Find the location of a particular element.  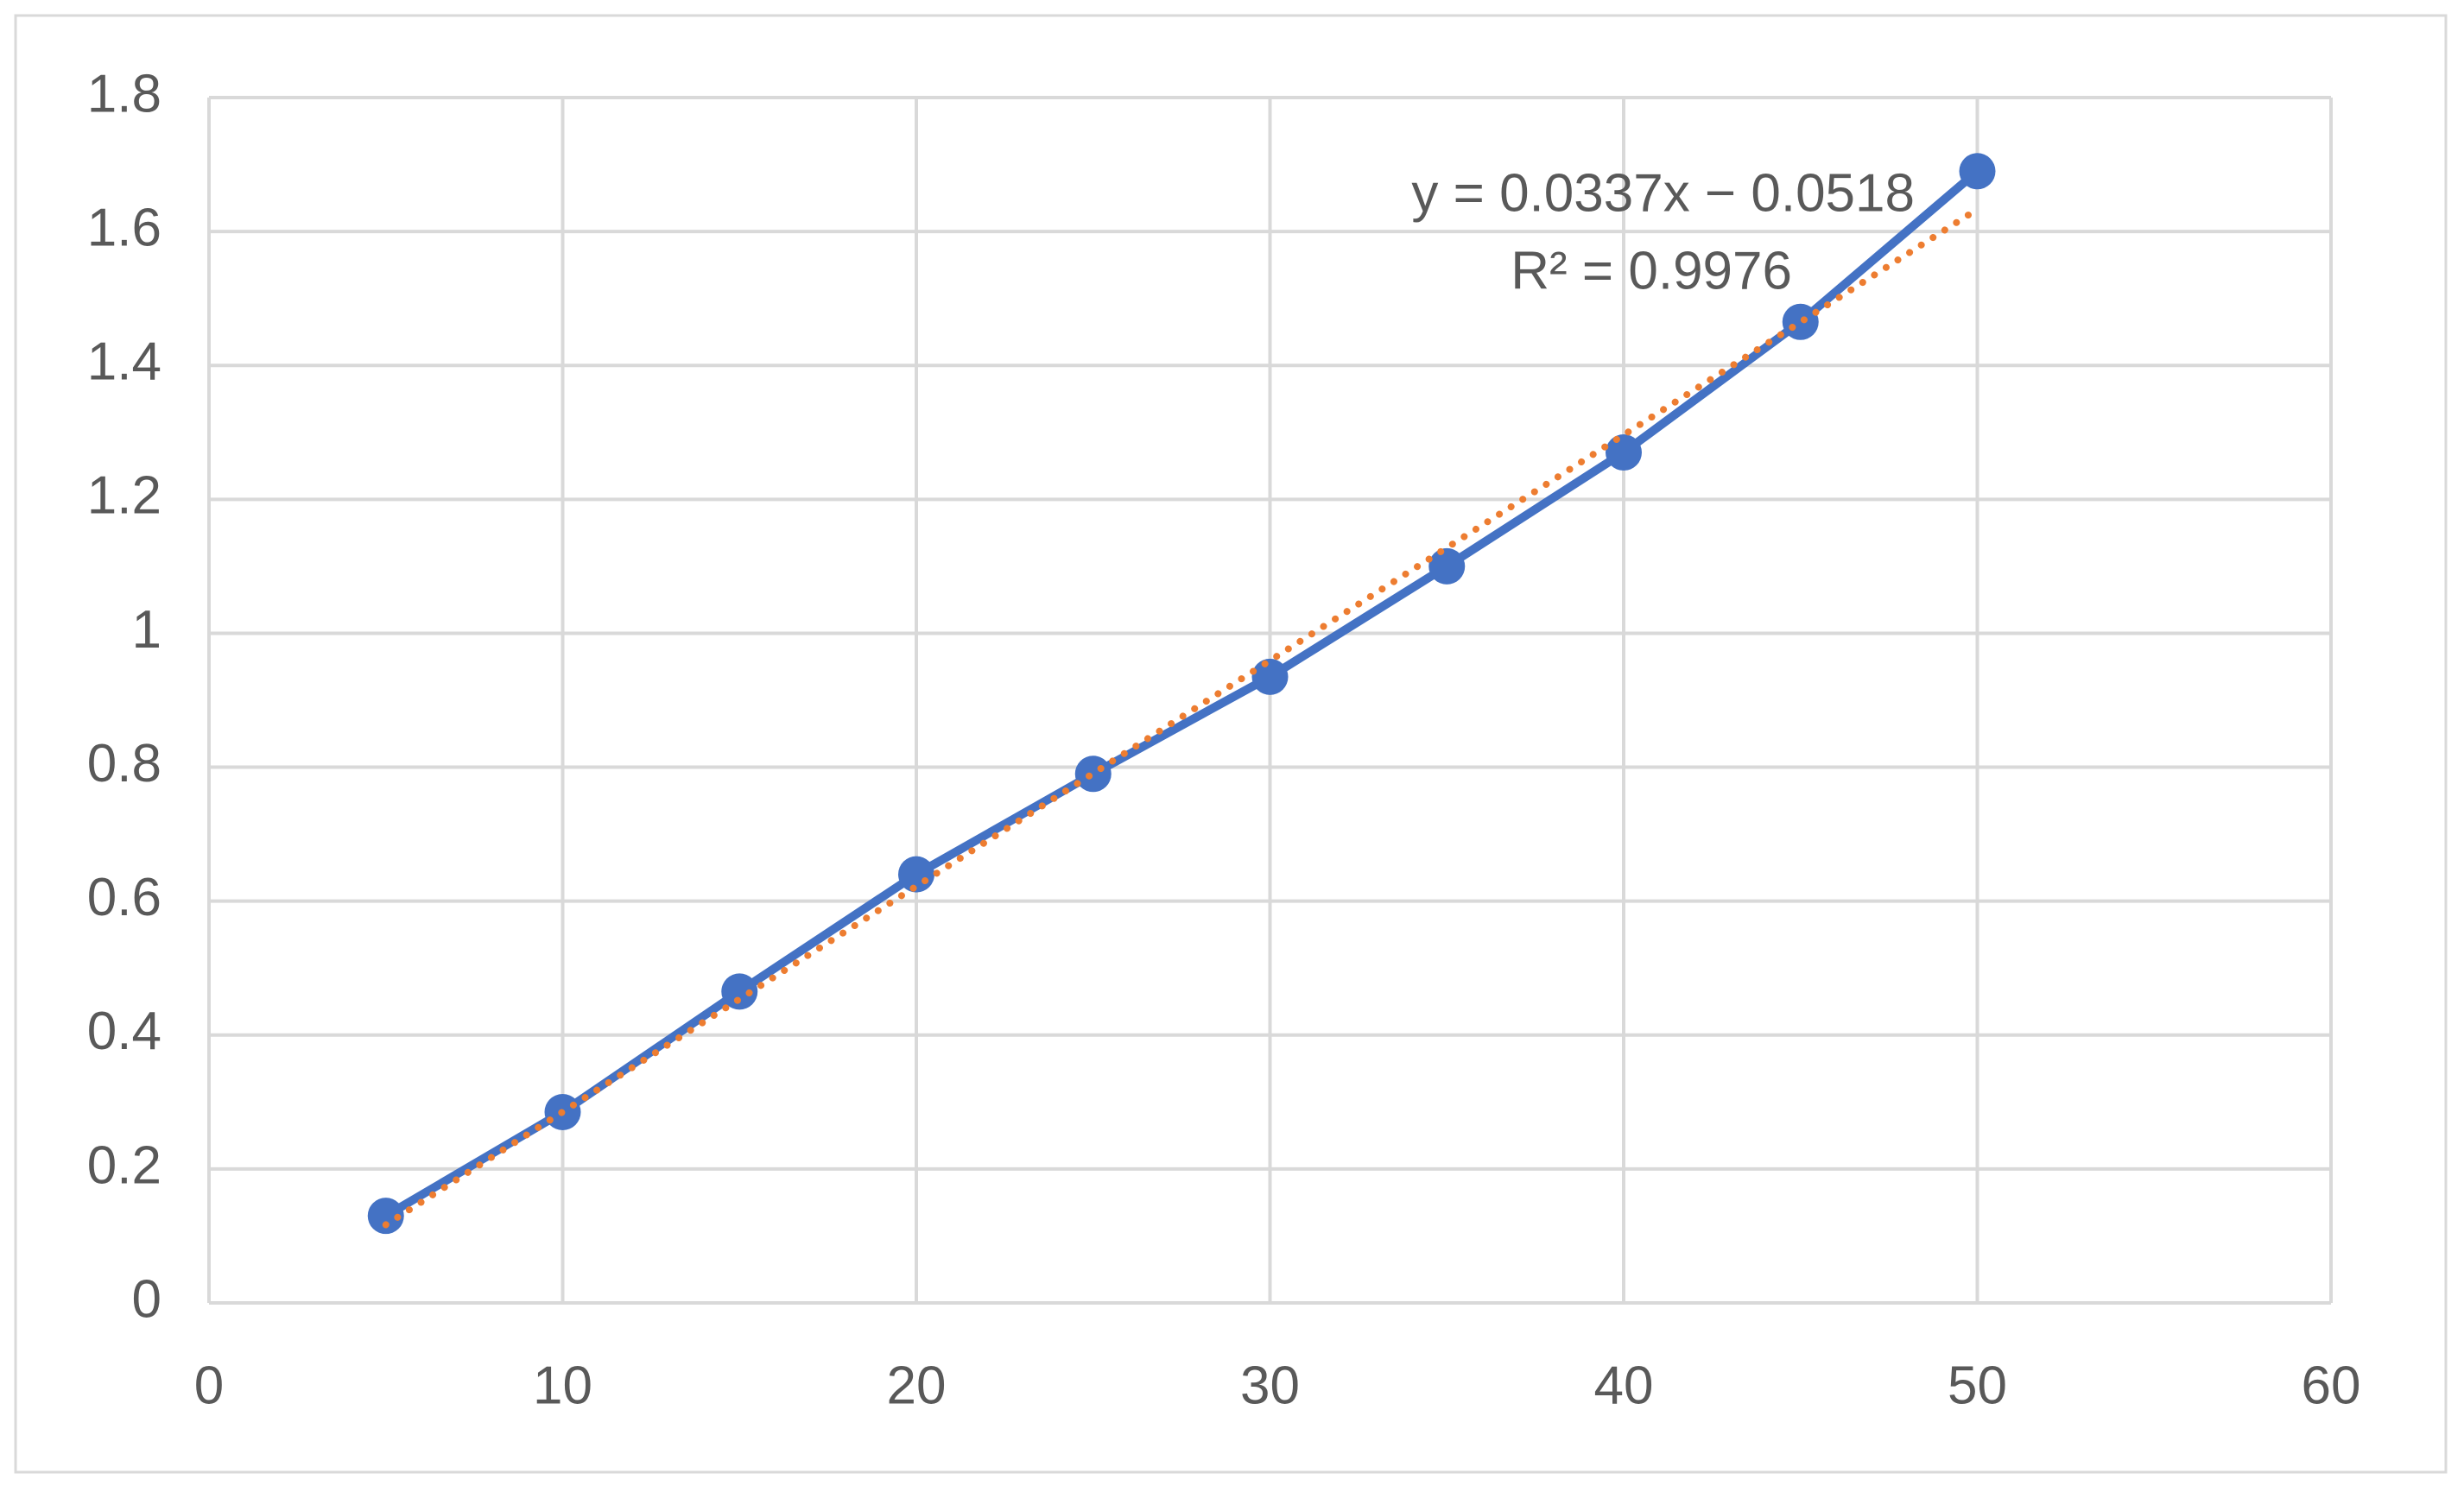

y-tick-label: 1.6 is located at coordinates (124, 227).